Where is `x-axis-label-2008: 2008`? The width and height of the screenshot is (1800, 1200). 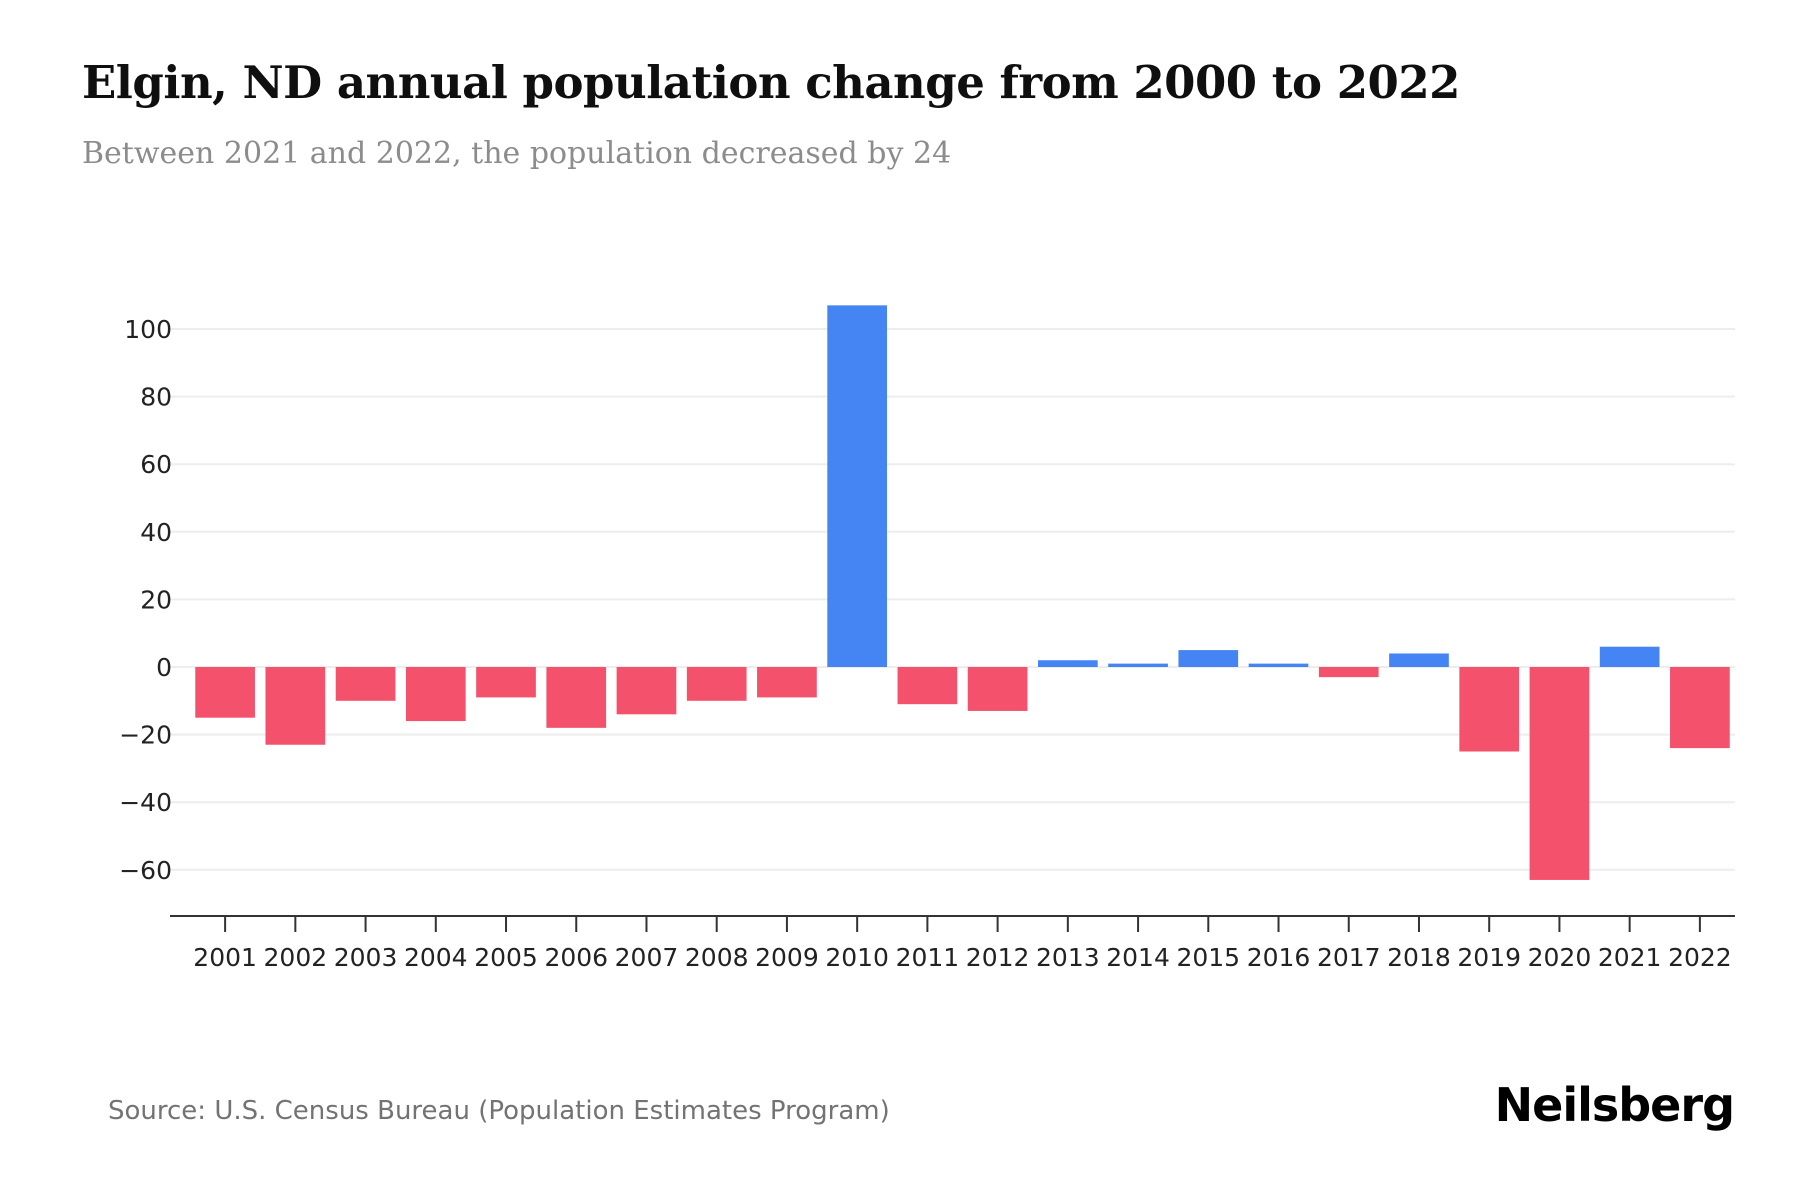
x-axis-label-2008: 2008 is located at coordinates (717, 957).